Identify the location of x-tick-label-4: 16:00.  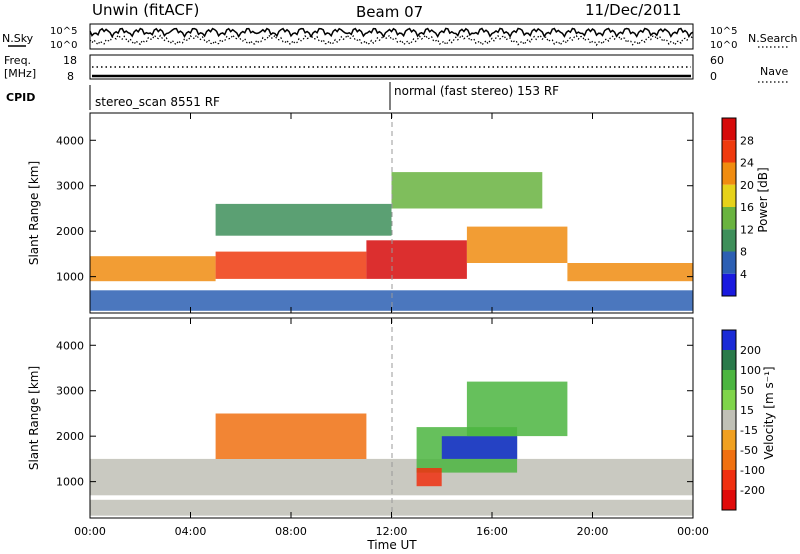
(492, 531).